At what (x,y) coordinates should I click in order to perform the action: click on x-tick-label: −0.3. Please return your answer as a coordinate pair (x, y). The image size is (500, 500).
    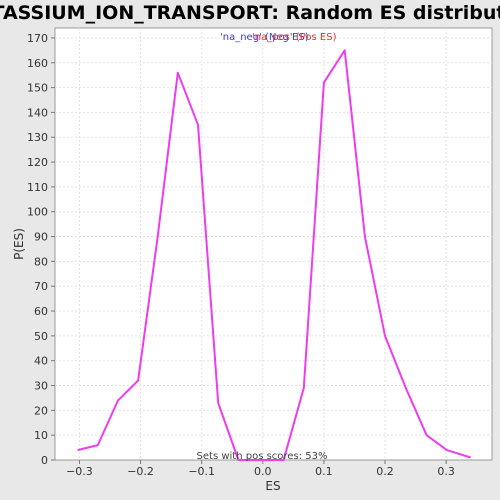
    Looking at the image, I should click on (79, 471).